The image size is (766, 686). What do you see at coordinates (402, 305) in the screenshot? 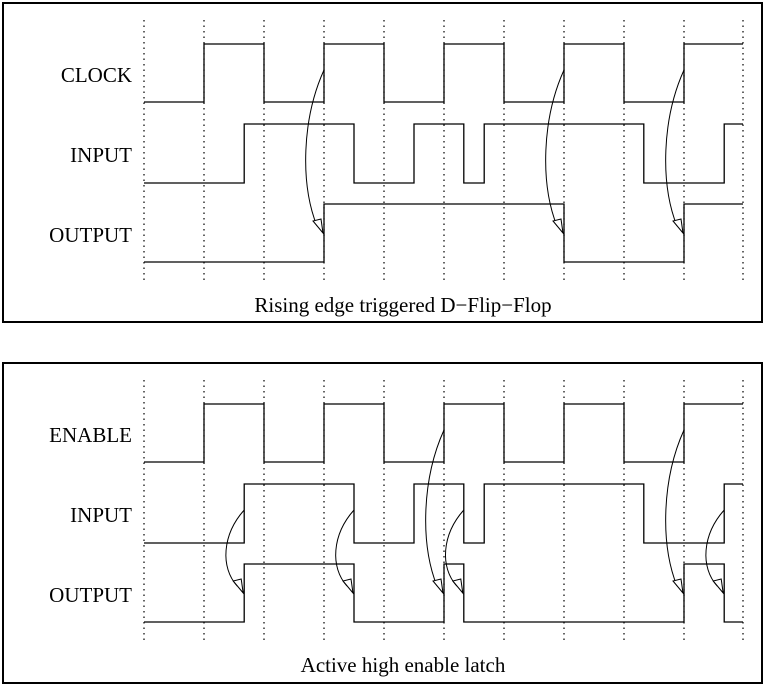
I see `dff-caption: Rising edge triggered D−Flip−Flop` at bounding box center [402, 305].